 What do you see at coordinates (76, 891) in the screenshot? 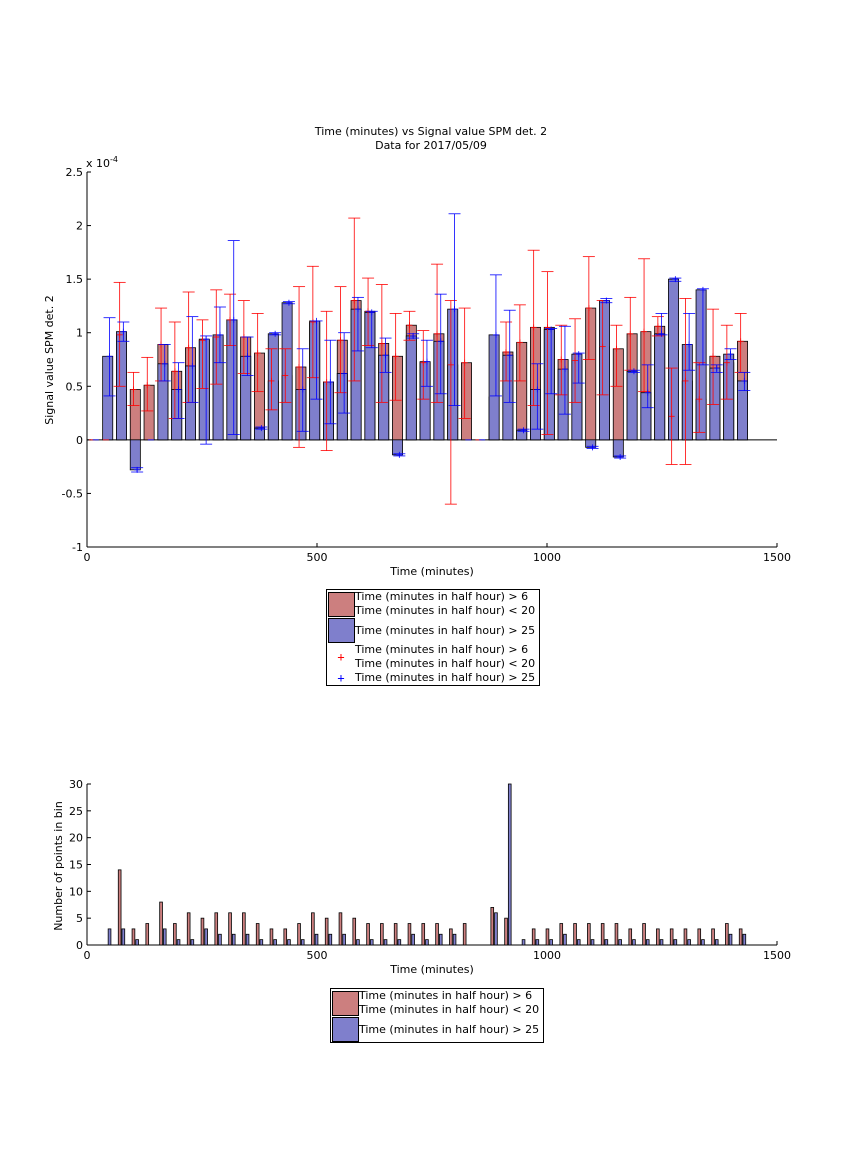
I see `y-tick-label: 10` at bounding box center [76, 891].